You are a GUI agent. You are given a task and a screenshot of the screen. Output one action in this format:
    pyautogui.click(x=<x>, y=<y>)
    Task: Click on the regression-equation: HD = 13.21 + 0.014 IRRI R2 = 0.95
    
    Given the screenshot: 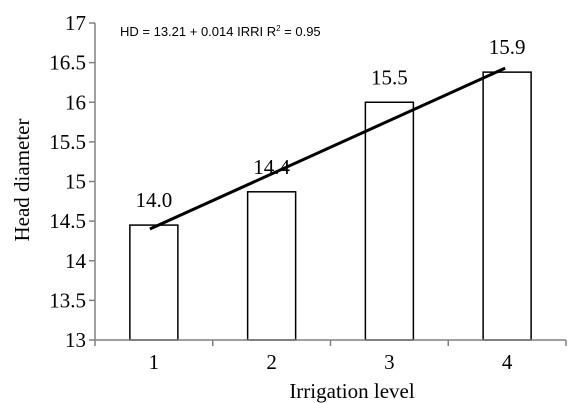 What is the action you would take?
    pyautogui.click(x=220, y=31)
    